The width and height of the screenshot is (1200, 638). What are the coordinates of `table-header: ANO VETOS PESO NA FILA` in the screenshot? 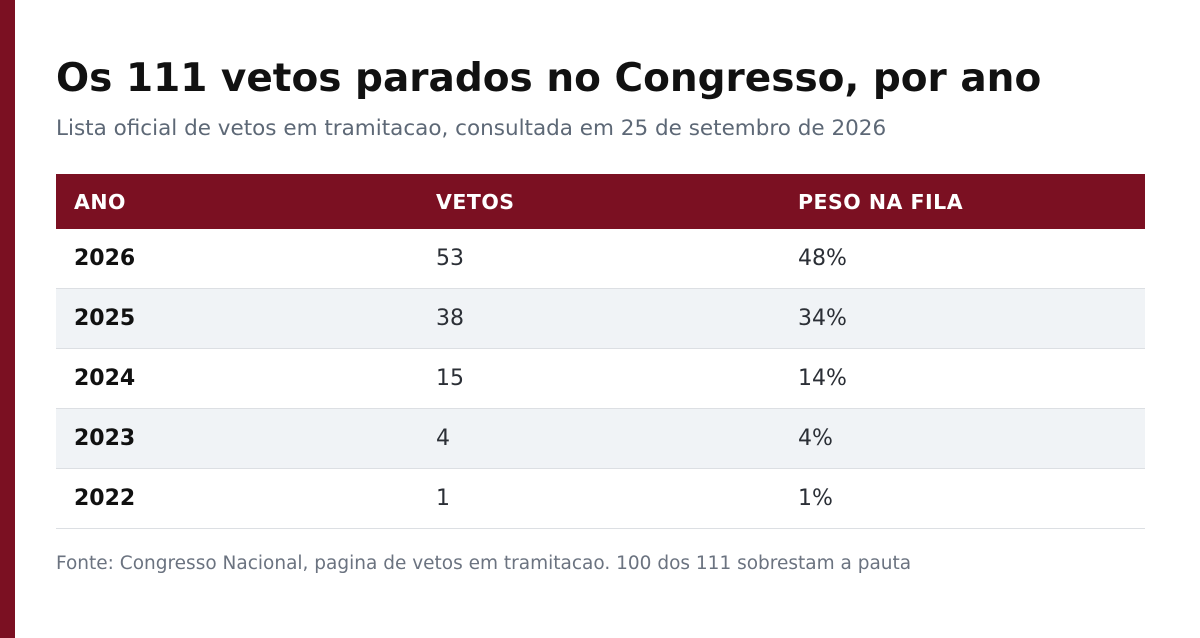 It's located at (600, 201).